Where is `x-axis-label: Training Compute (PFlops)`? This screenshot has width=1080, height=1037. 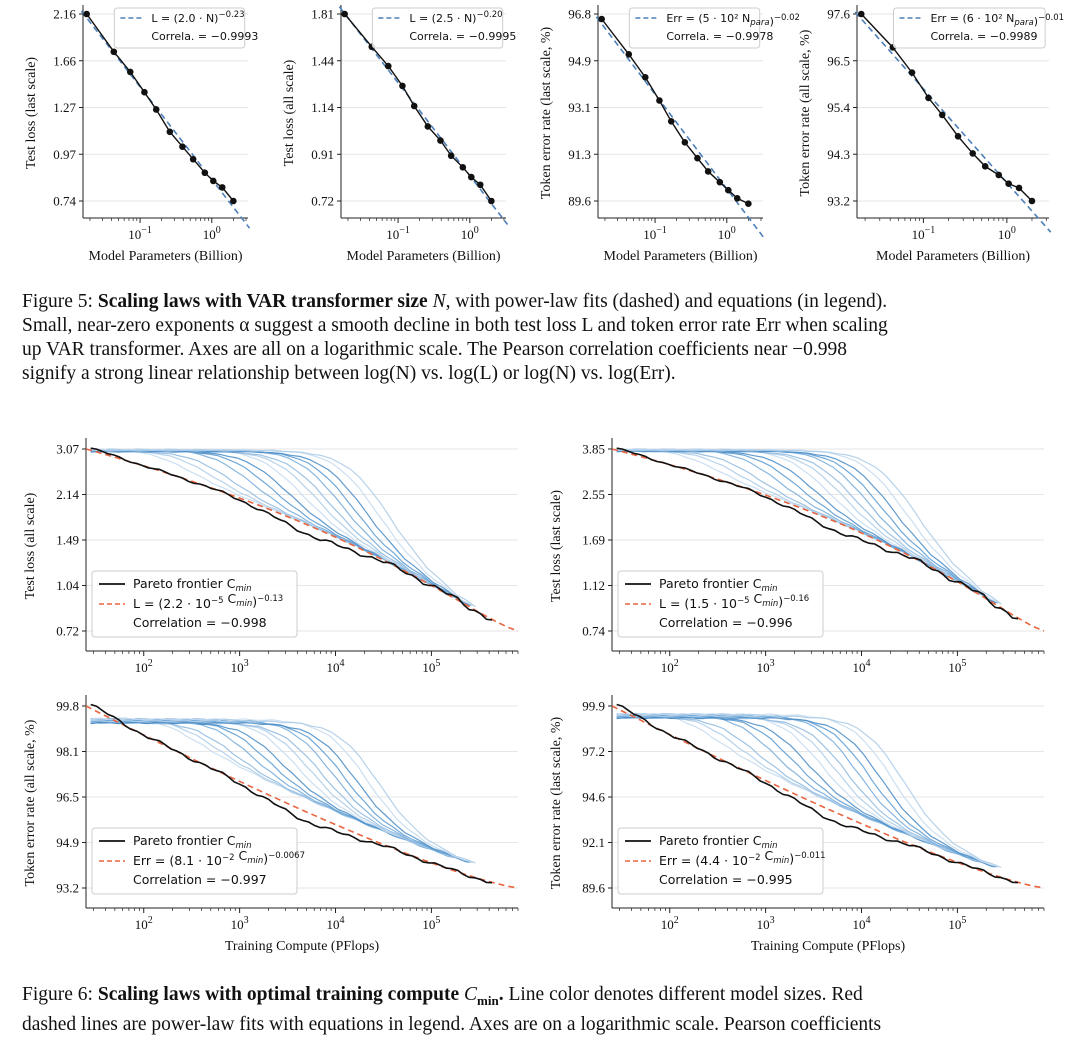
x-axis-label: Training Compute (PFlops) is located at coordinates (828, 946).